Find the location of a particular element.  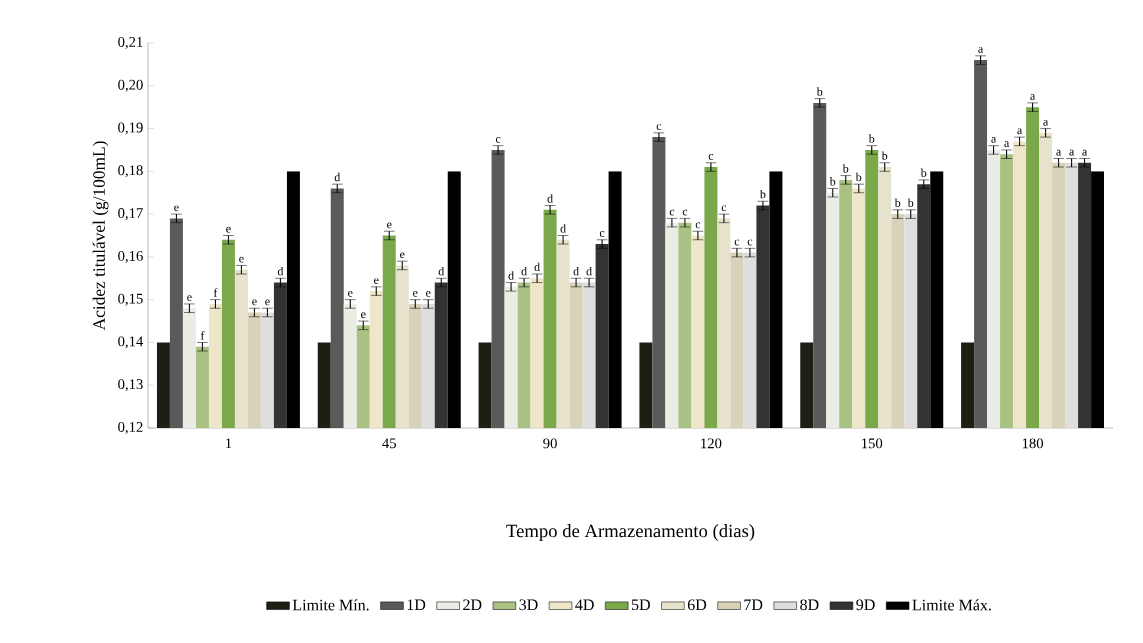

y-tick-label: 0,12 is located at coordinates (130, 428).